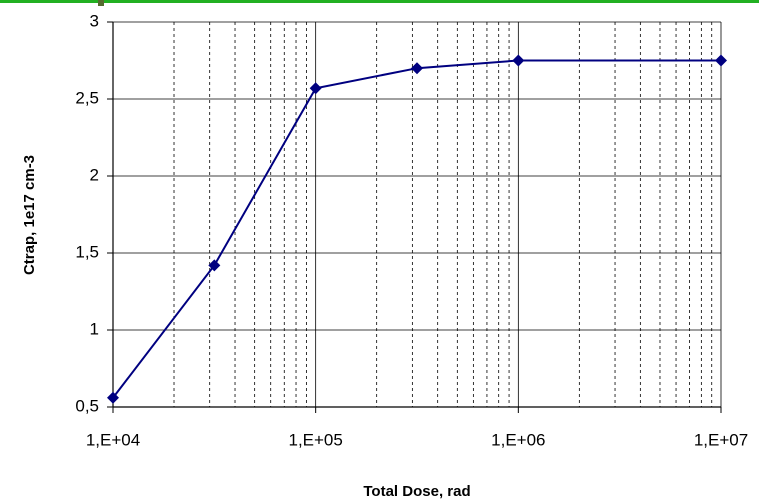 The height and width of the screenshot is (503, 759). I want to click on top-marker, so click(101, 3).